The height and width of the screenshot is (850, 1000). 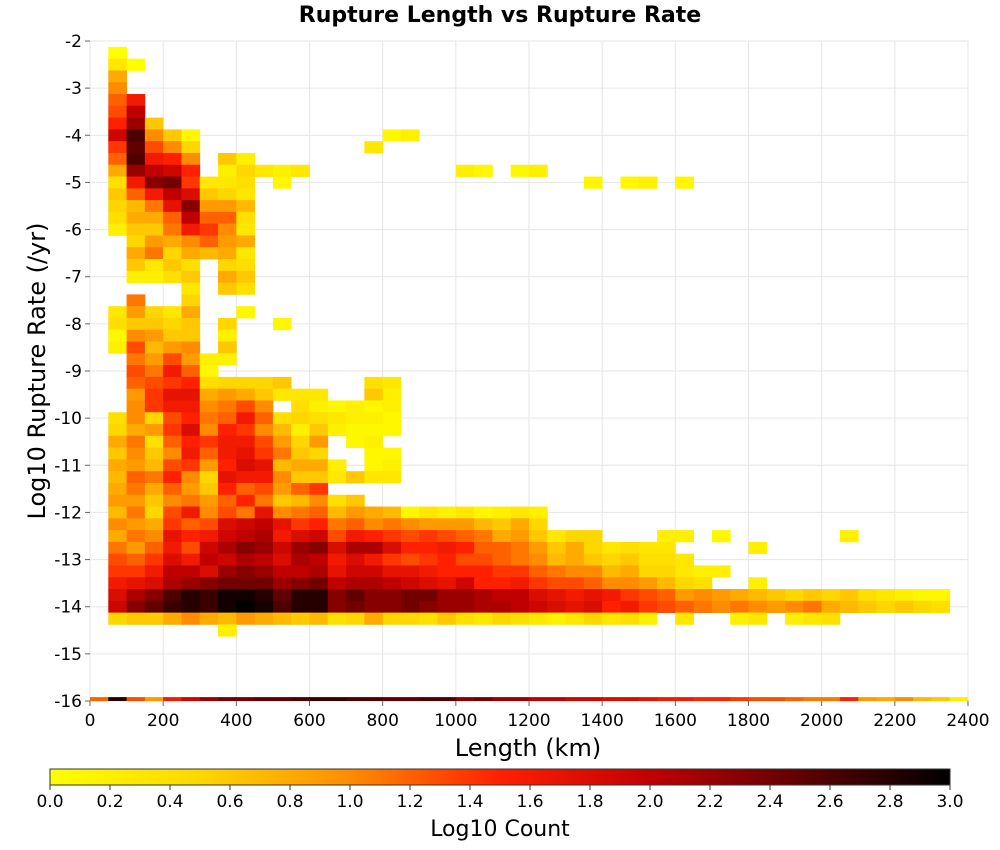 I want to click on colorbar-tick-label: 1.0, so click(x=349, y=802).